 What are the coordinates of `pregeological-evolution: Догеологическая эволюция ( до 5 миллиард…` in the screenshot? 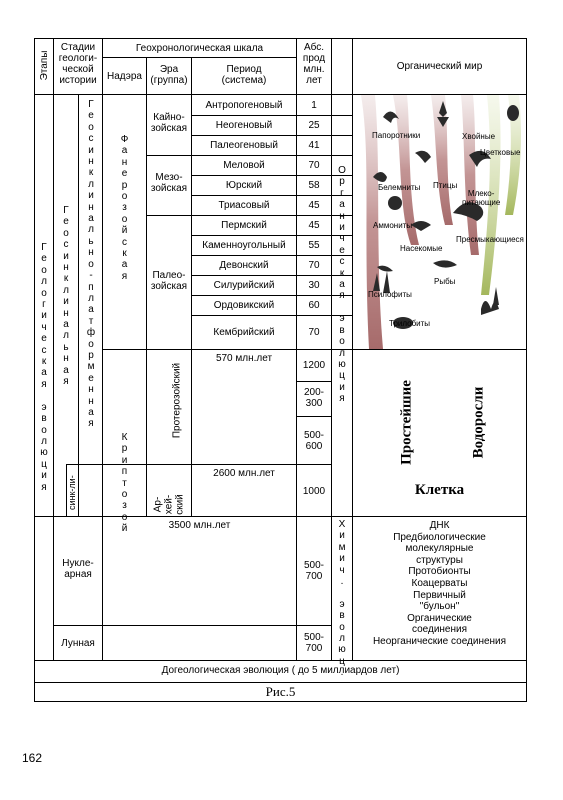 It's located at (280, 670).